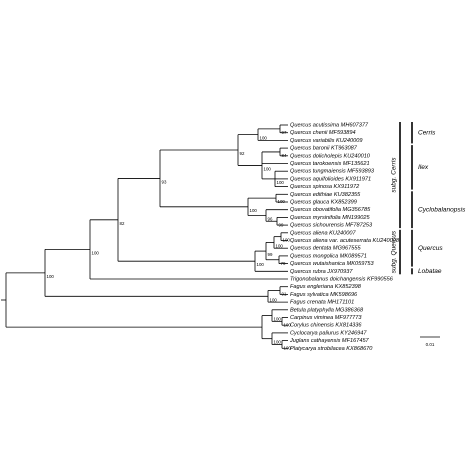  I want to click on section-label: Ilex, so click(423, 167).